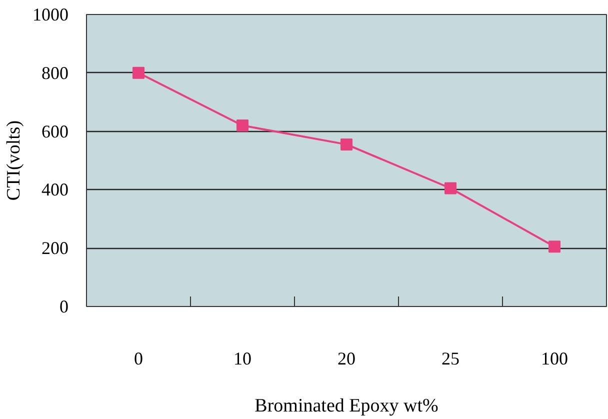  What do you see at coordinates (14, 160) in the screenshot?
I see `y-axis-title: CTI(volts)` at bounding box center [14, 160].